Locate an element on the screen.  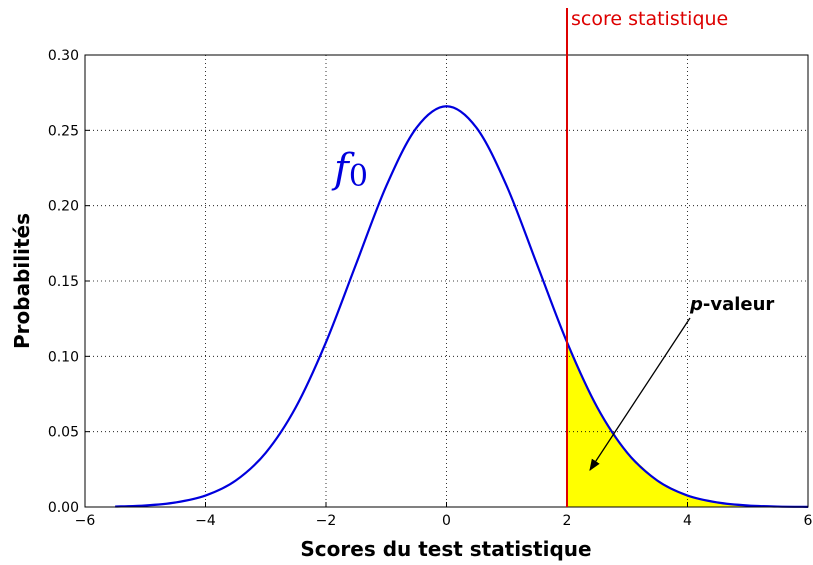
threshold-label: score statistique is located at coordinates (649, 19).